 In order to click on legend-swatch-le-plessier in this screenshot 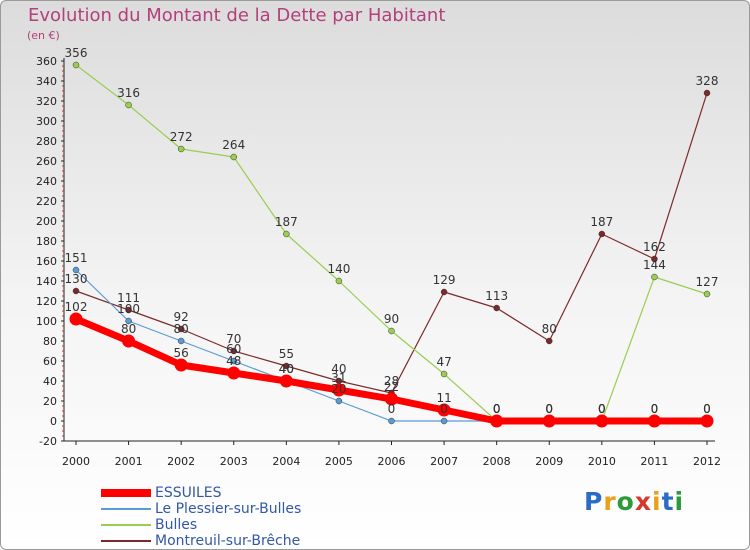, I will do `click(126, 509)`.